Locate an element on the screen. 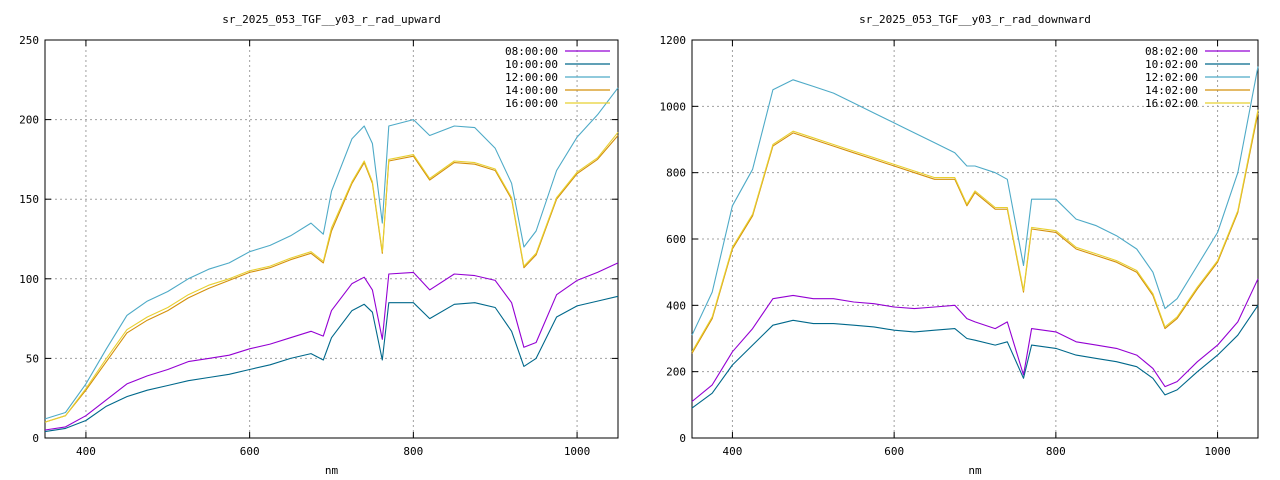 The height and width of the screenshot is (480, 1280). legend-label: 08:02:00 is located at coordinates (1171, 51).